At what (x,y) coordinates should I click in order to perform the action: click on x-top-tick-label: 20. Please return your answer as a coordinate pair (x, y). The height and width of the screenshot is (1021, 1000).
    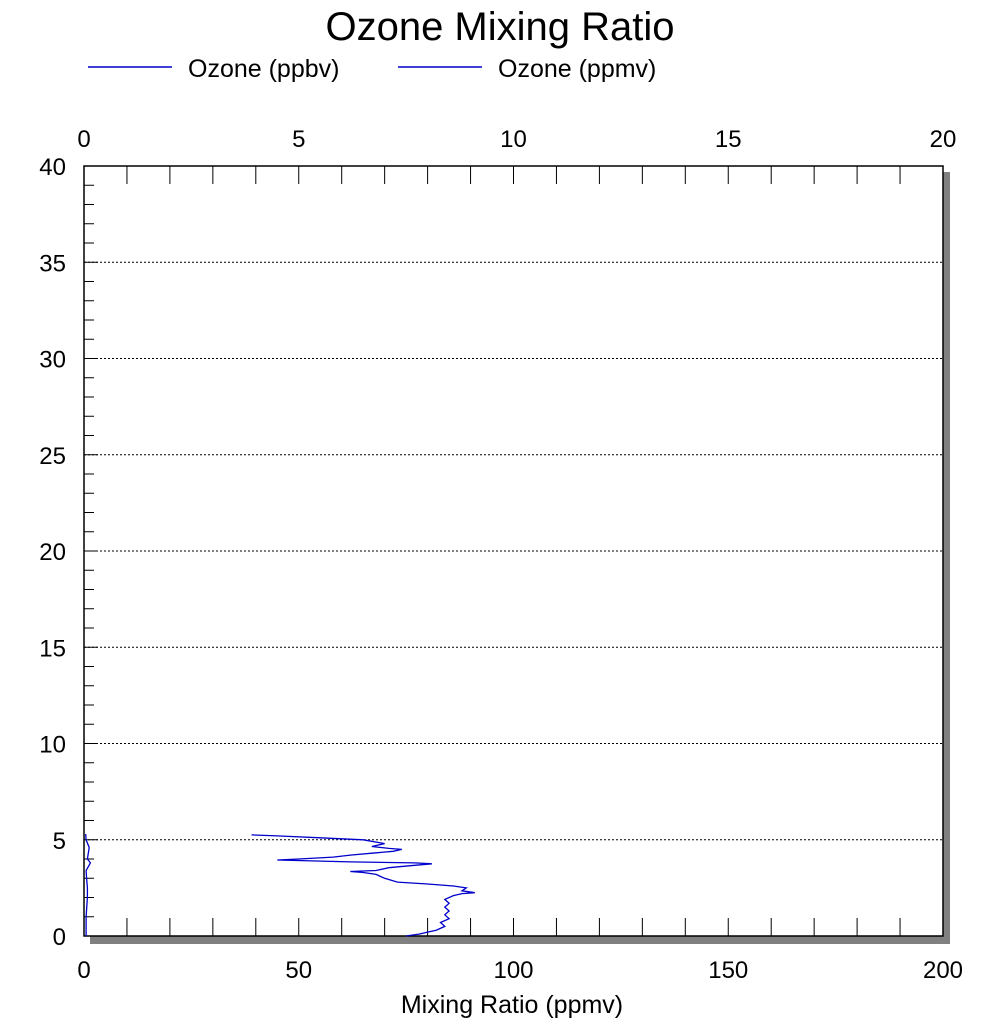
    Looking at the image, I should click on (943, 139).